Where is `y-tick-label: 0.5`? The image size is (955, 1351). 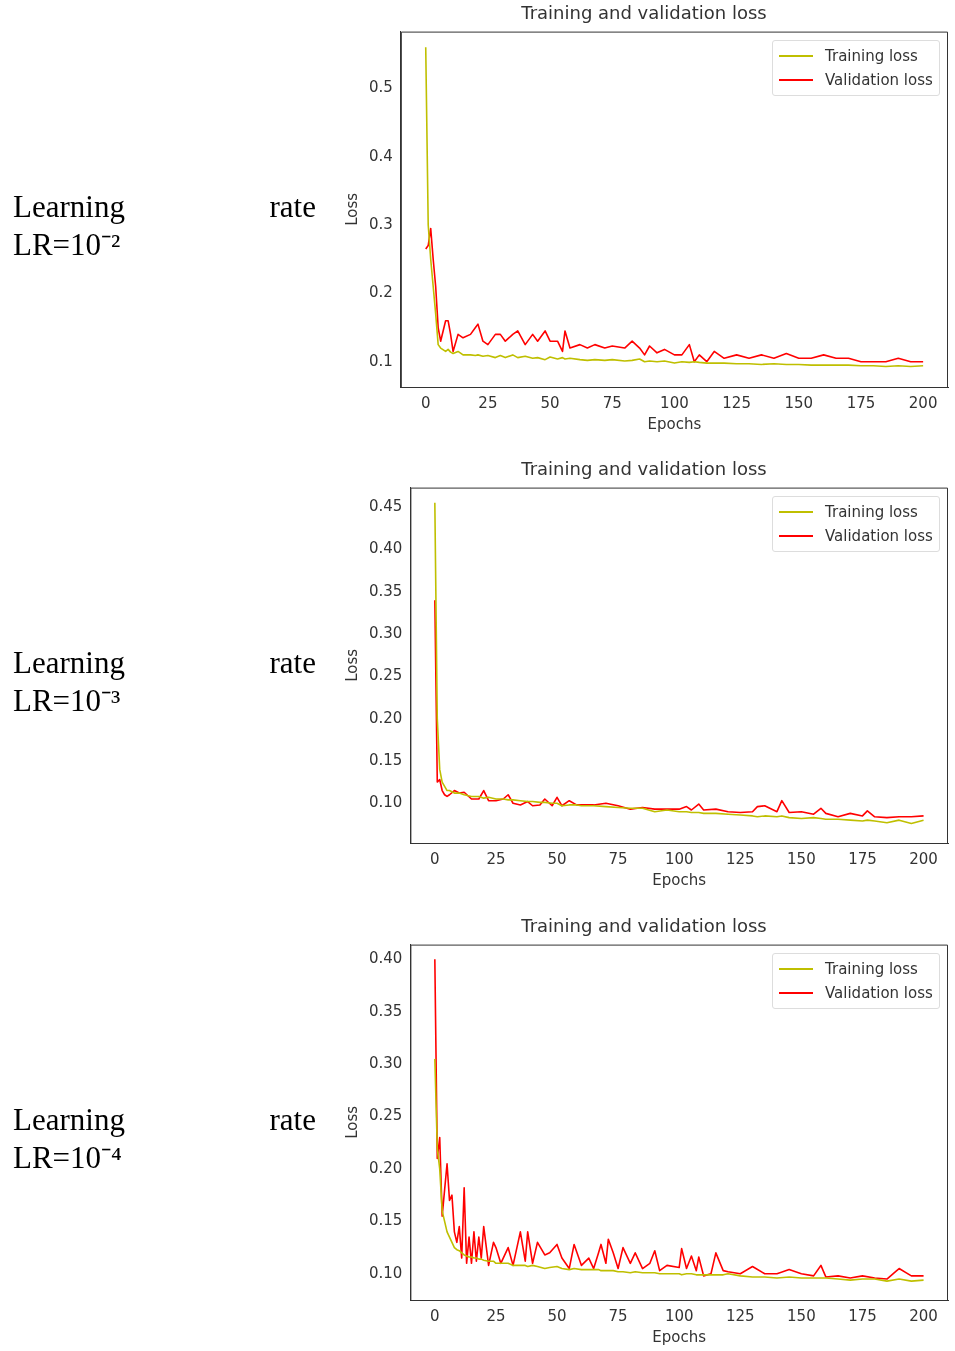 y-tick-label: 0.5 is located at coordinates (381, 87).